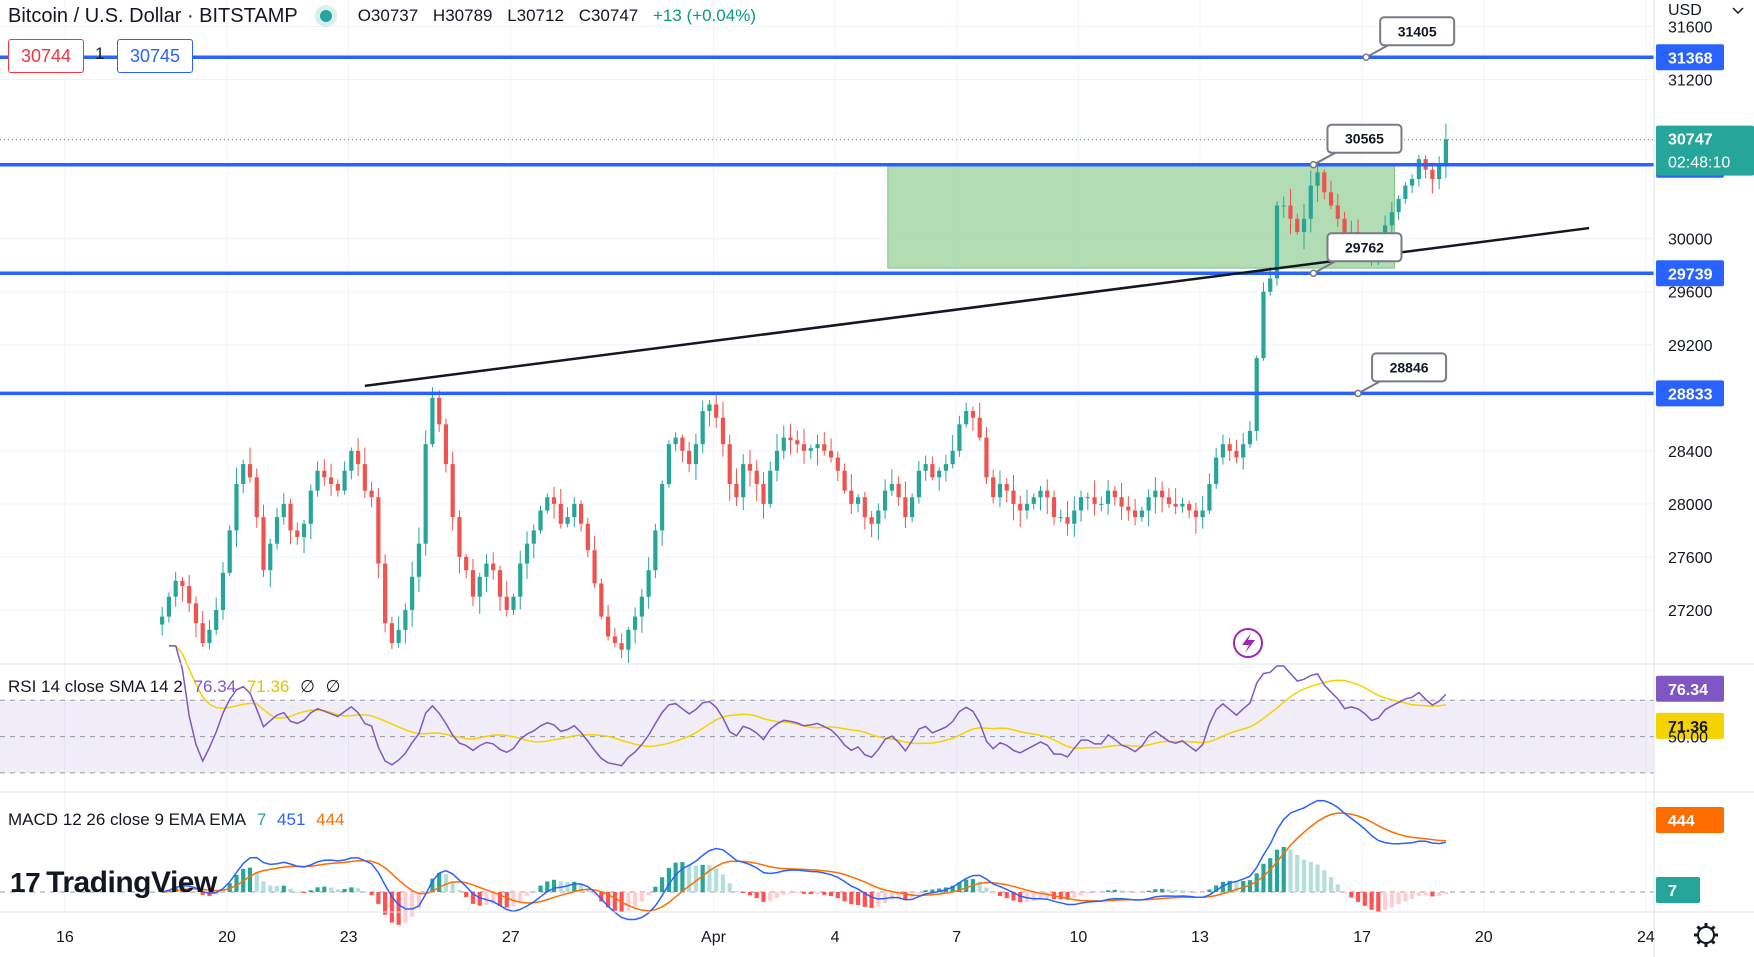 Image resolution: width=1754 pixels, height=957 pixels. I want to click on price-callout: 29762, so click(1356, 255).